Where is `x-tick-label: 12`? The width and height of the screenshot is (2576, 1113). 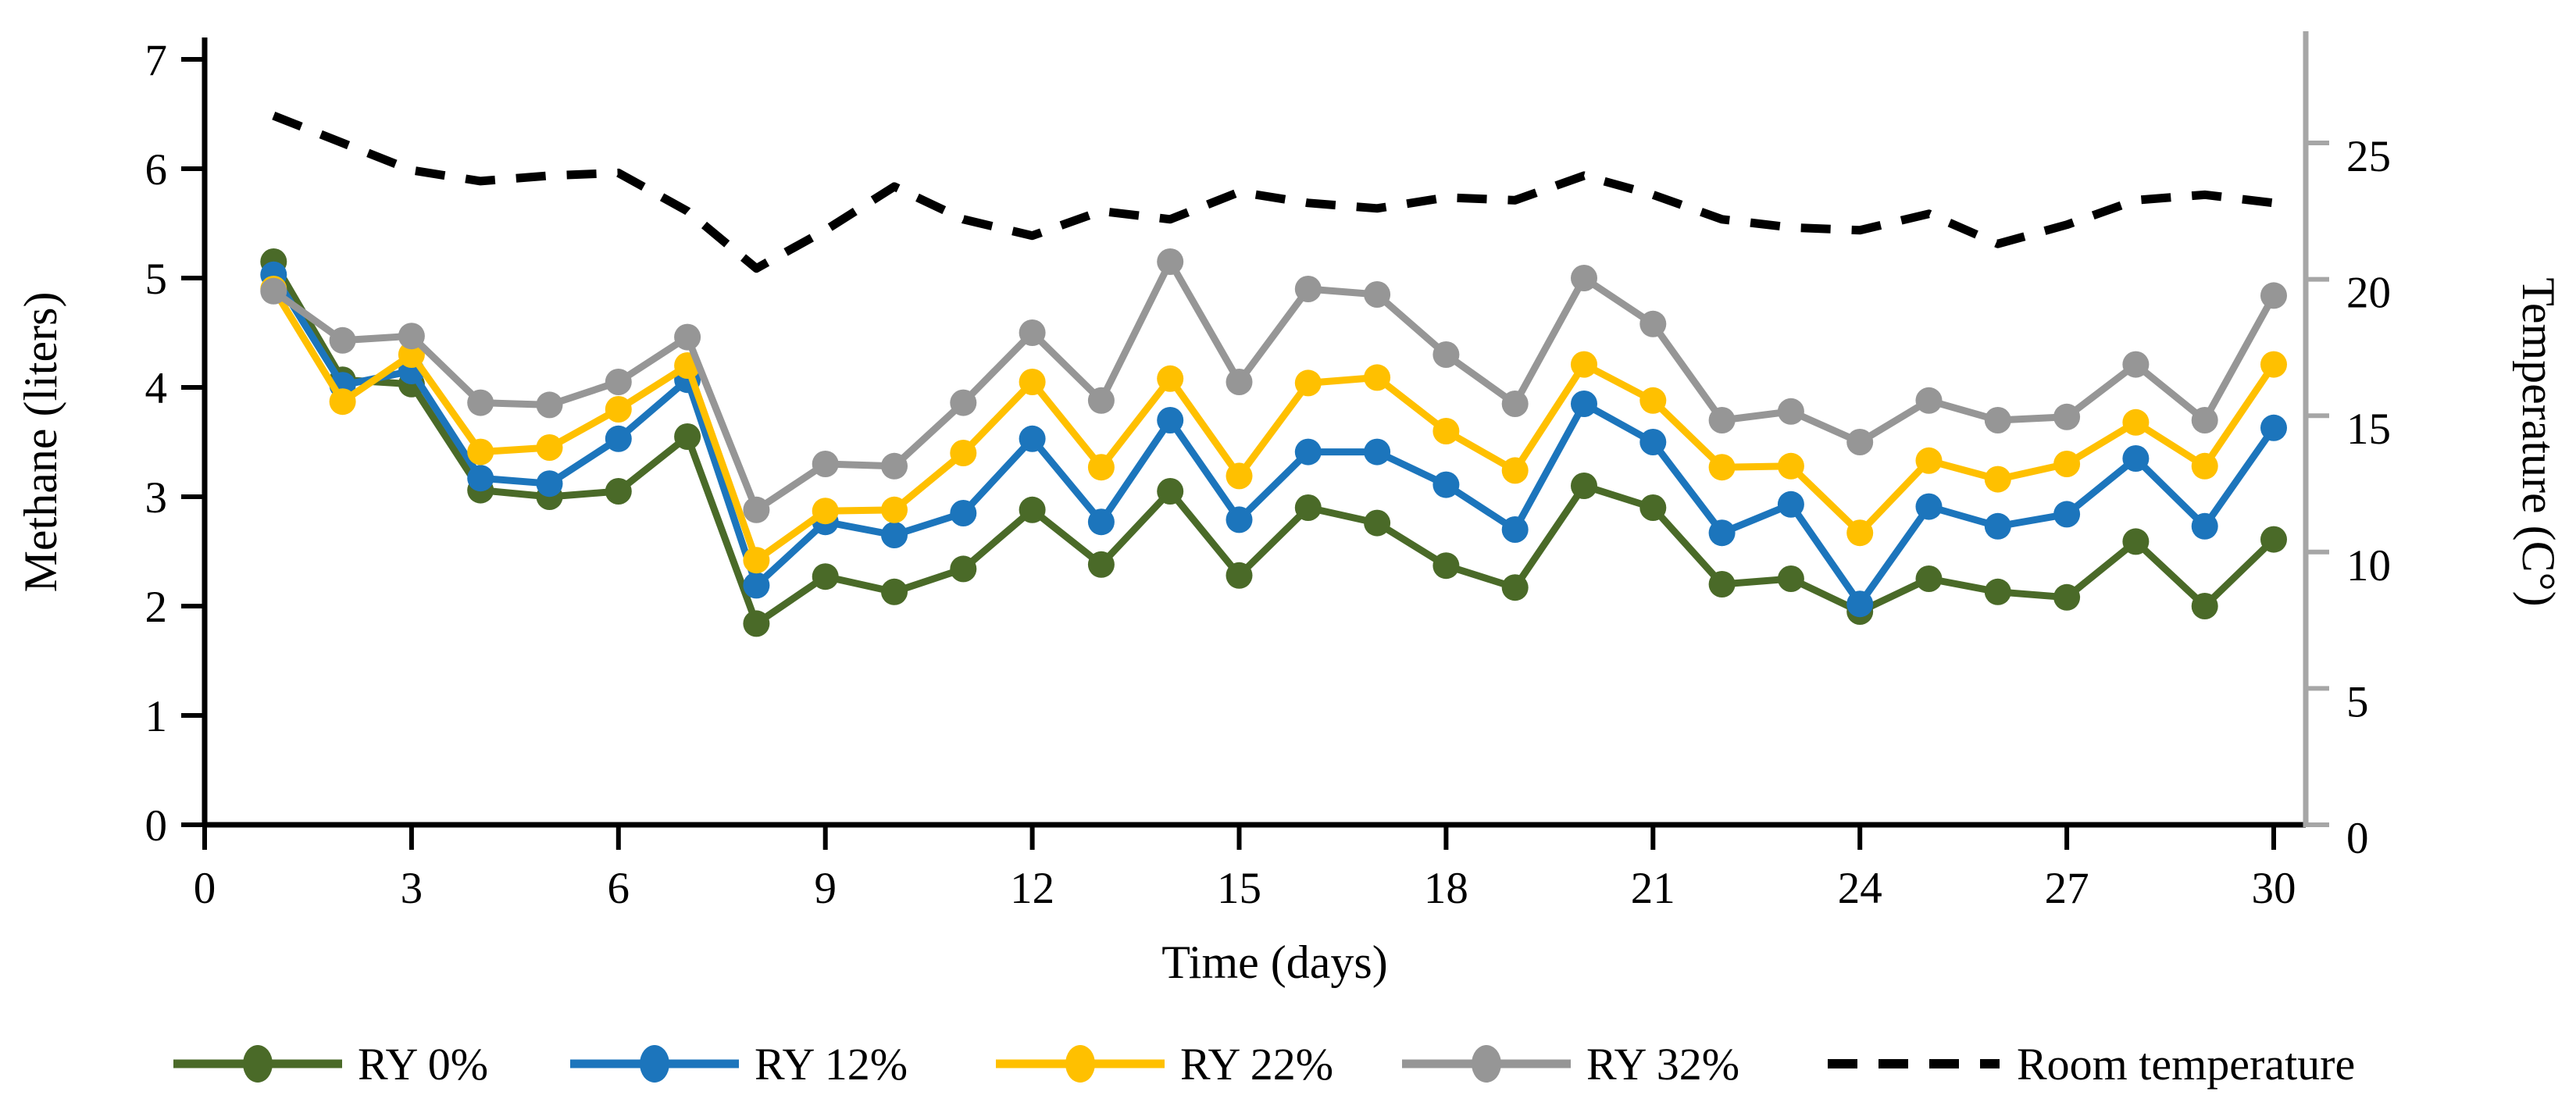
x-tick-label: 12 is located at coordinates (1032, 888).